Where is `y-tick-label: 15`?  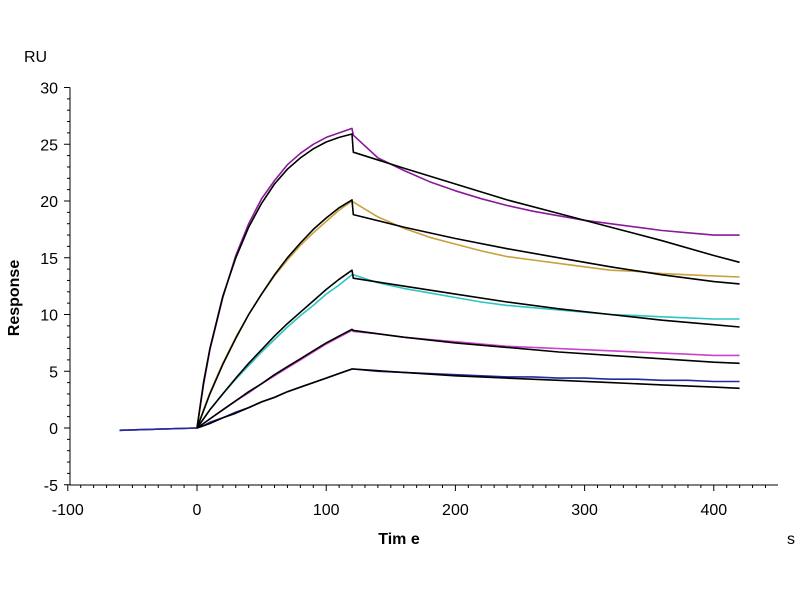
y-tick-label: 15 is located at coordinates (49, 259).